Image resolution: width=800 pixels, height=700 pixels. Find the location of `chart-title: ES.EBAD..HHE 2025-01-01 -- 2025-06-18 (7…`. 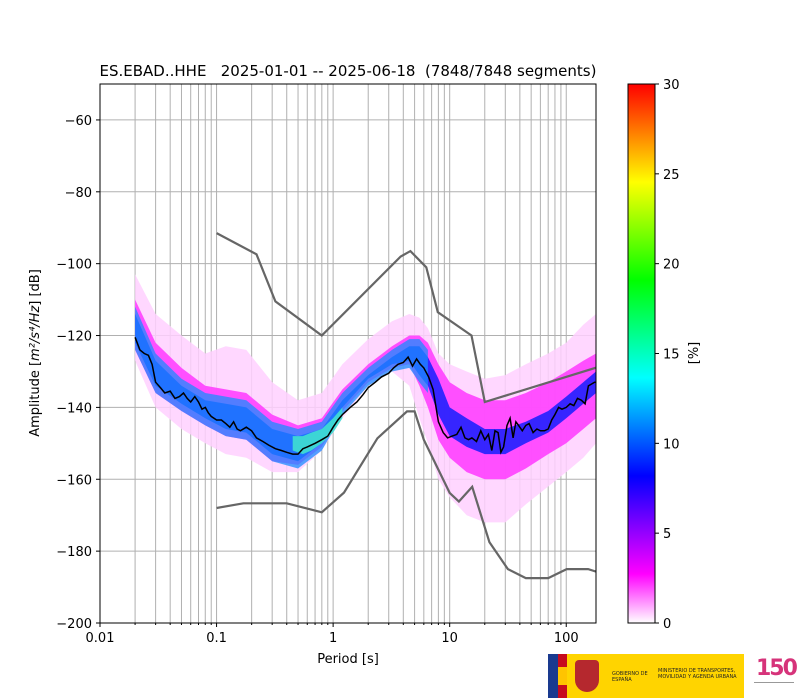

chart-title: ES.EBAD..HHE 2025-01-01 -- 2025-06-18 (7… is located at coordinates (348, 71).